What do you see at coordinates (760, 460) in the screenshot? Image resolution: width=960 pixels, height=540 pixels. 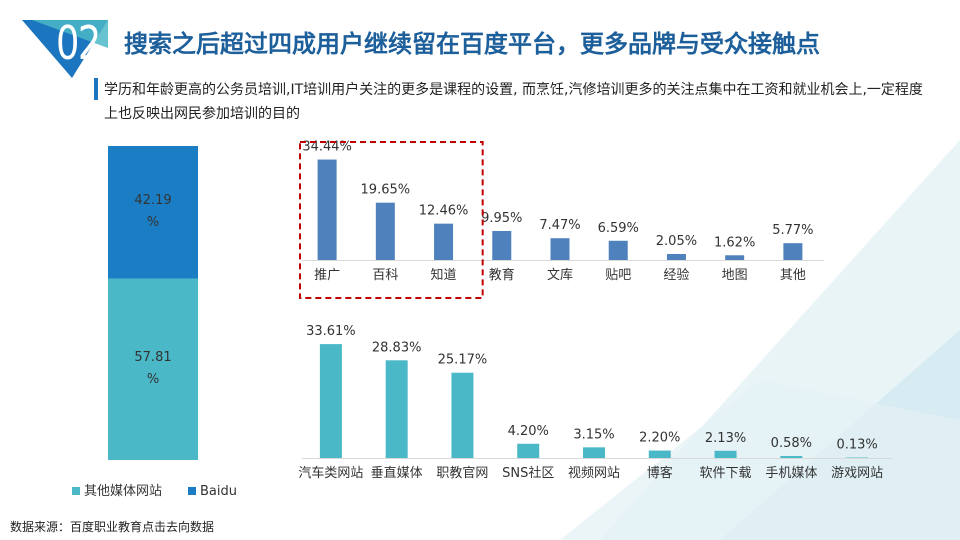 I see `bg-triangle-low` at bounding box center [760, 460].